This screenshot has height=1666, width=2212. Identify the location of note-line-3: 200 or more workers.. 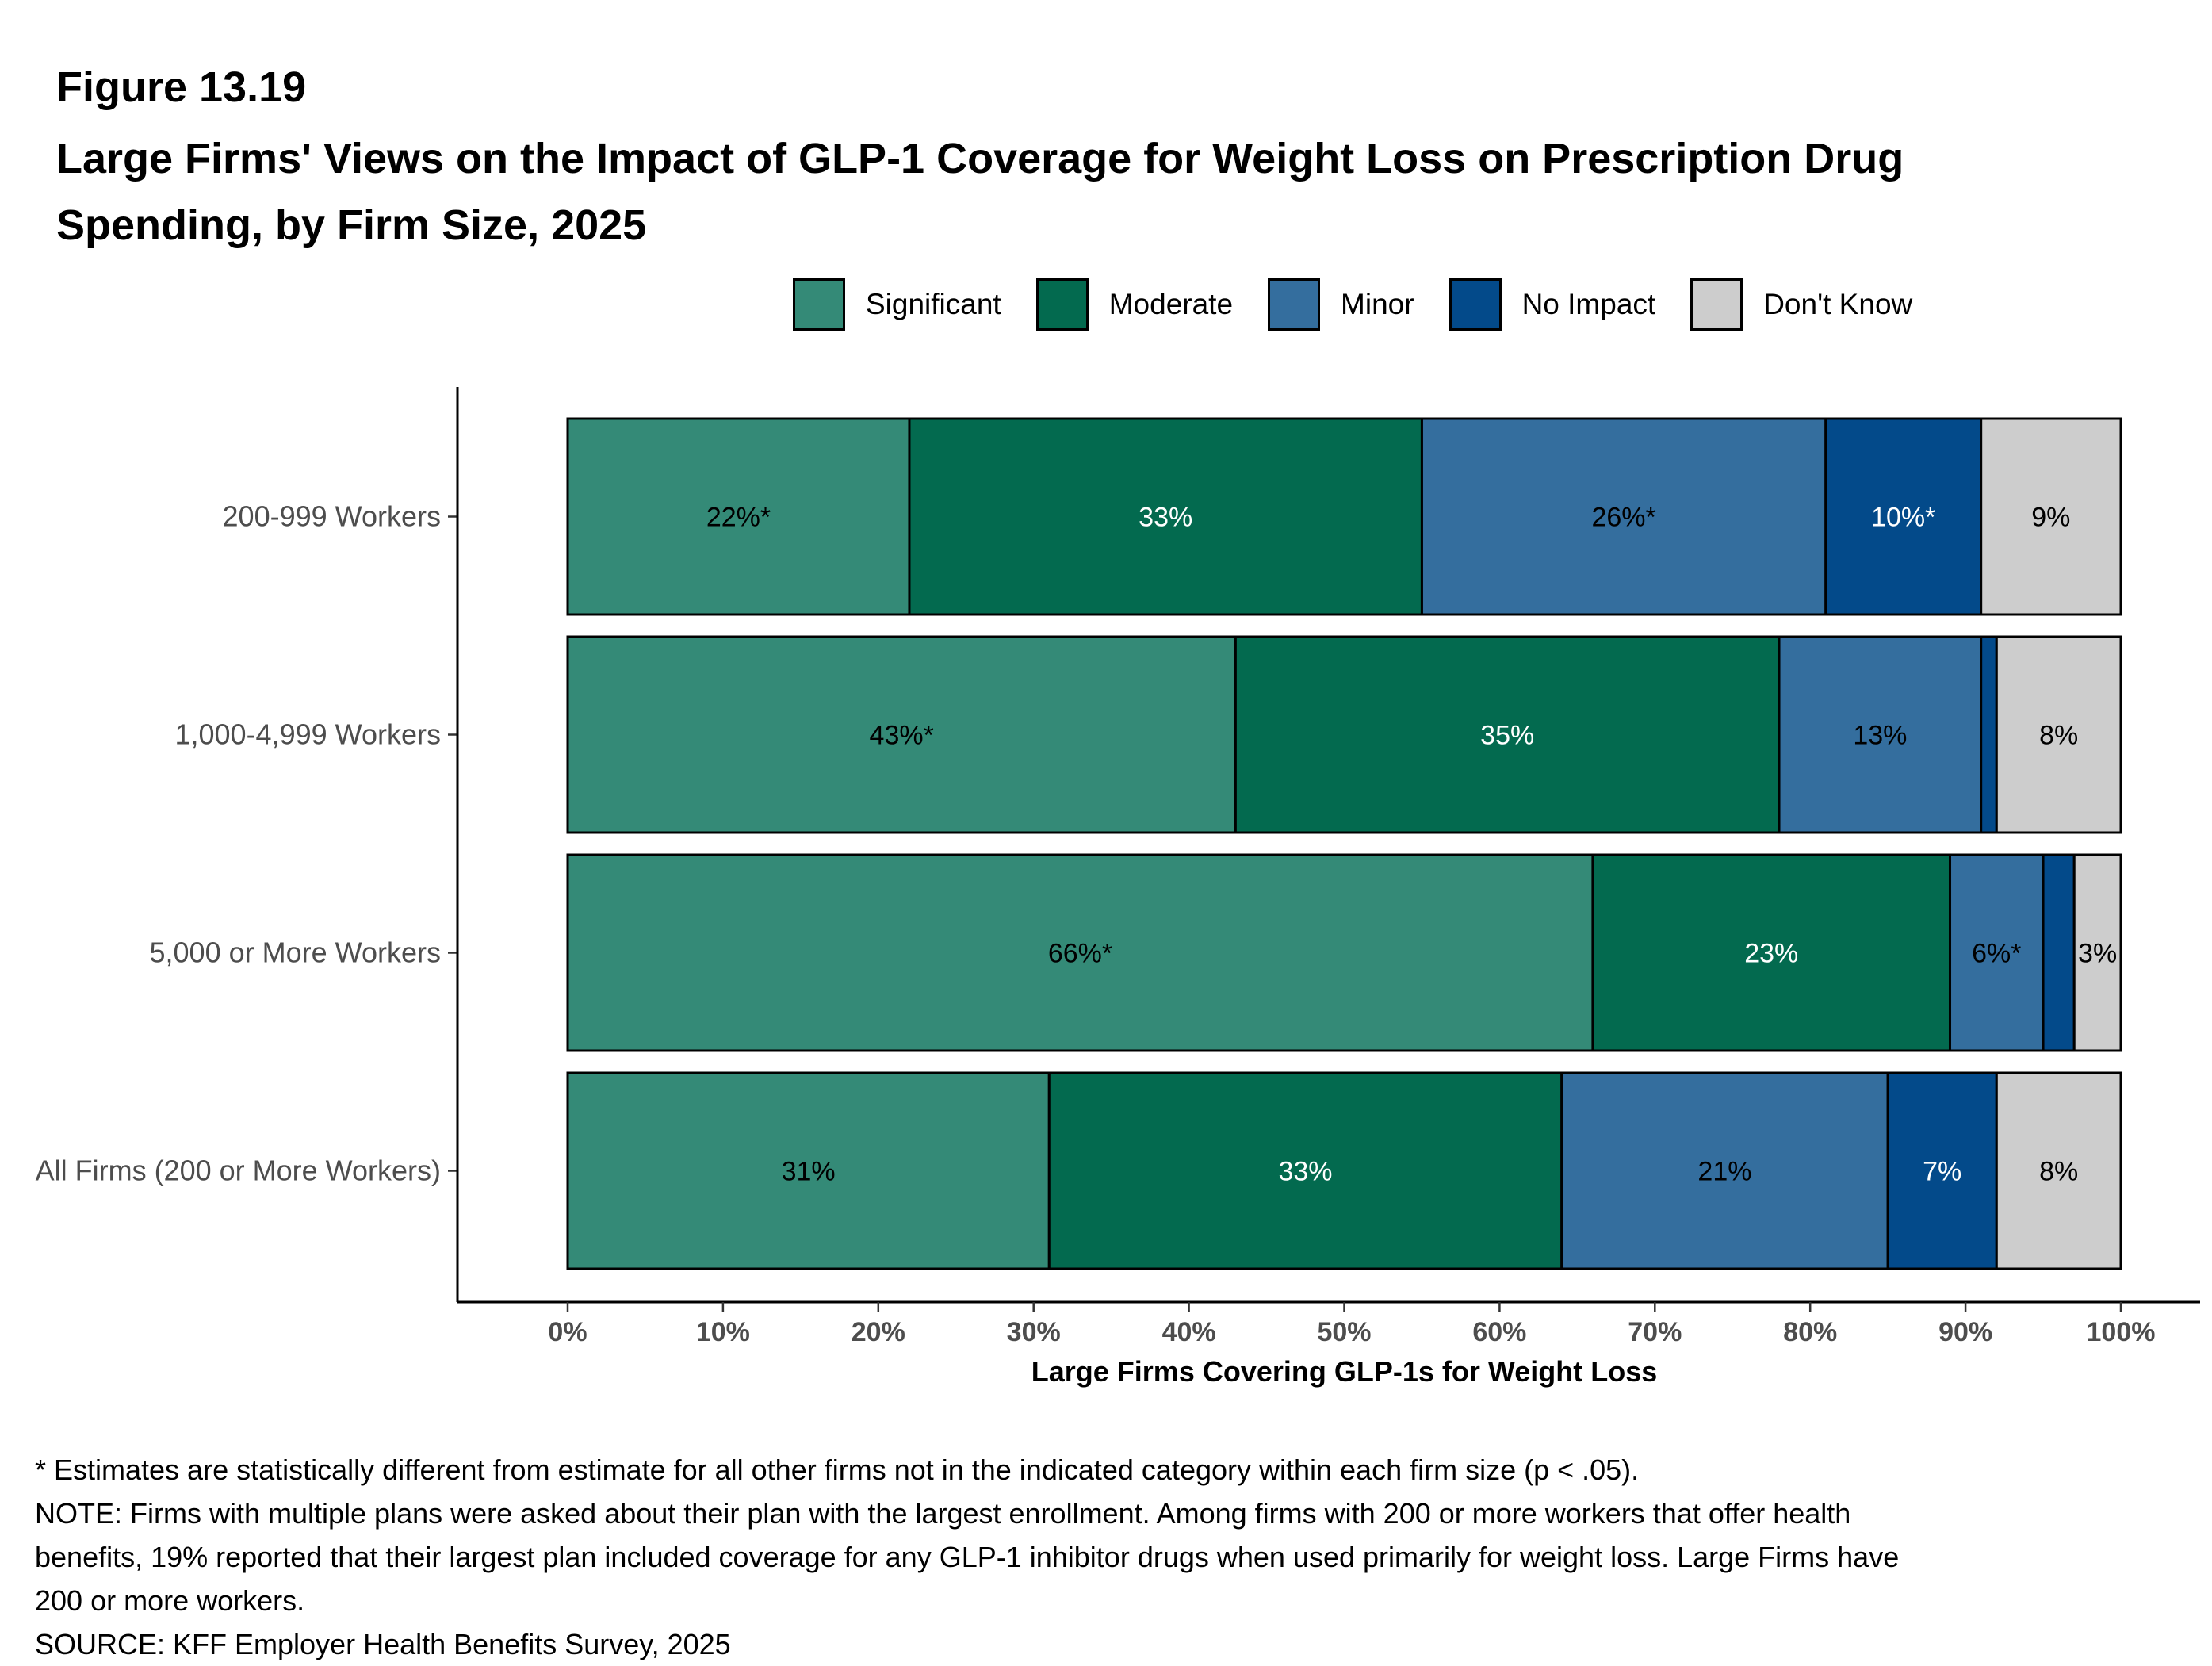
(170, 1600).